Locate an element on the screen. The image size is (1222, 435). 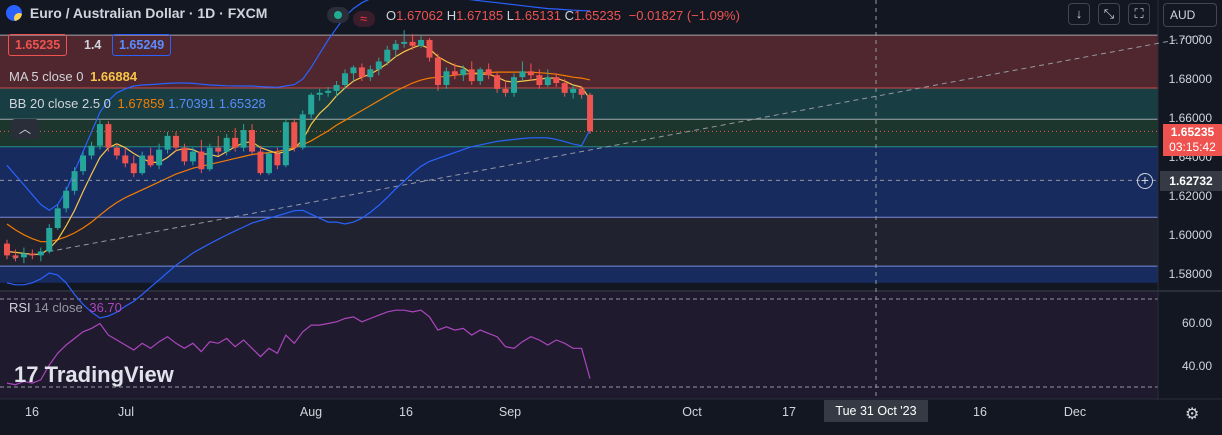
rsi-label: RSI is located at coordinates (20, 307).